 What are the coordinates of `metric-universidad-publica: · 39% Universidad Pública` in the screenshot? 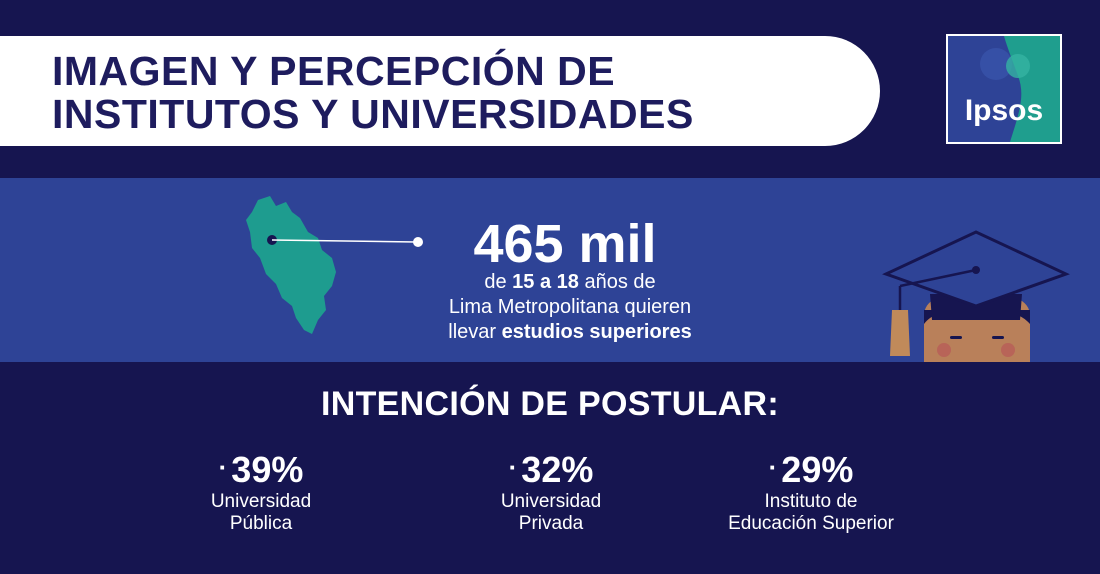 It's located at (261, 490).